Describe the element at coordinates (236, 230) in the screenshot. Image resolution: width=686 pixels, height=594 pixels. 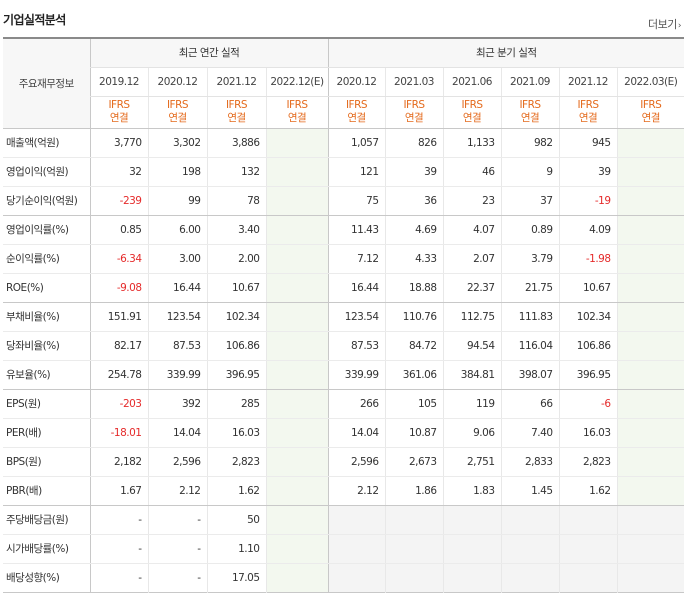
I see `table-cell: 3.40` at that location.